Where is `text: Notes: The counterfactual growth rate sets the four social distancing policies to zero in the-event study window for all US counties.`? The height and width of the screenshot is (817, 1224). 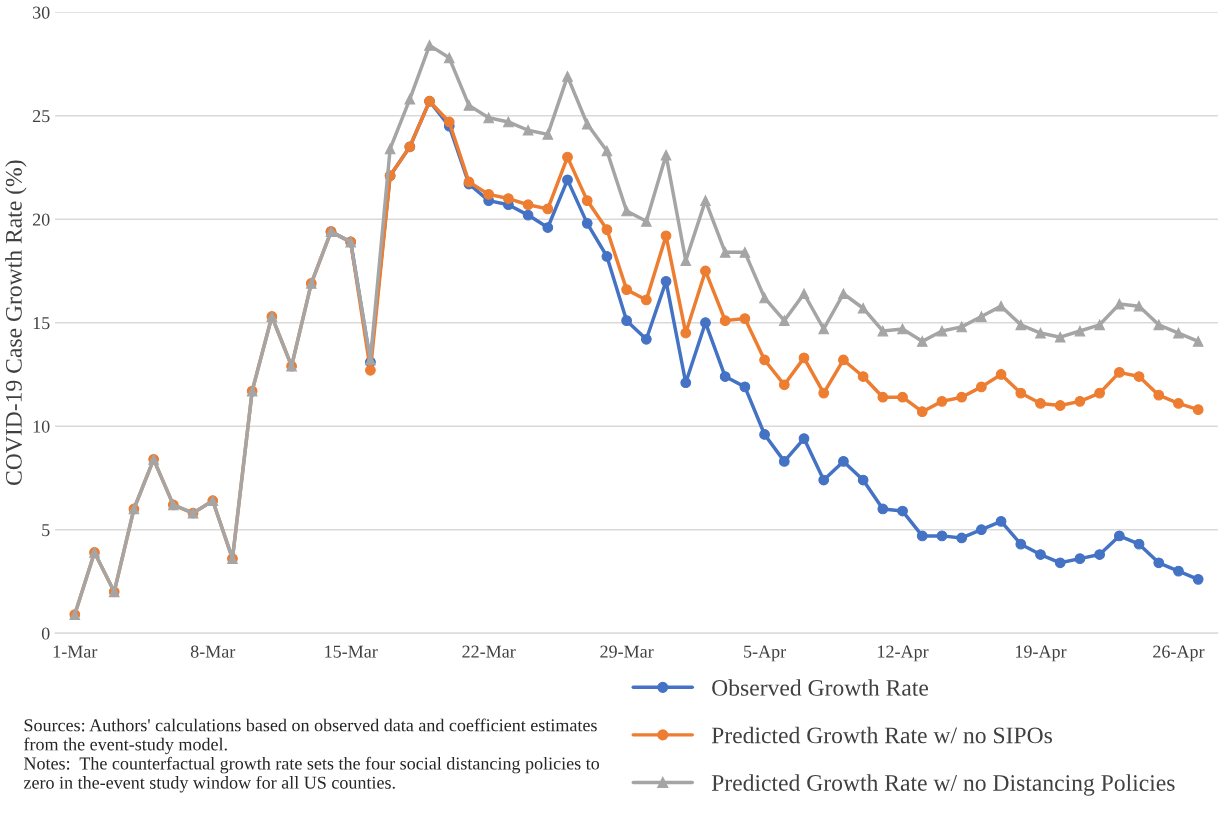
text: Notes: The counterfactual growth rate sets the four social distancing policies to zero in the-event study window for all US counties. is located at coordinates (311, 774).